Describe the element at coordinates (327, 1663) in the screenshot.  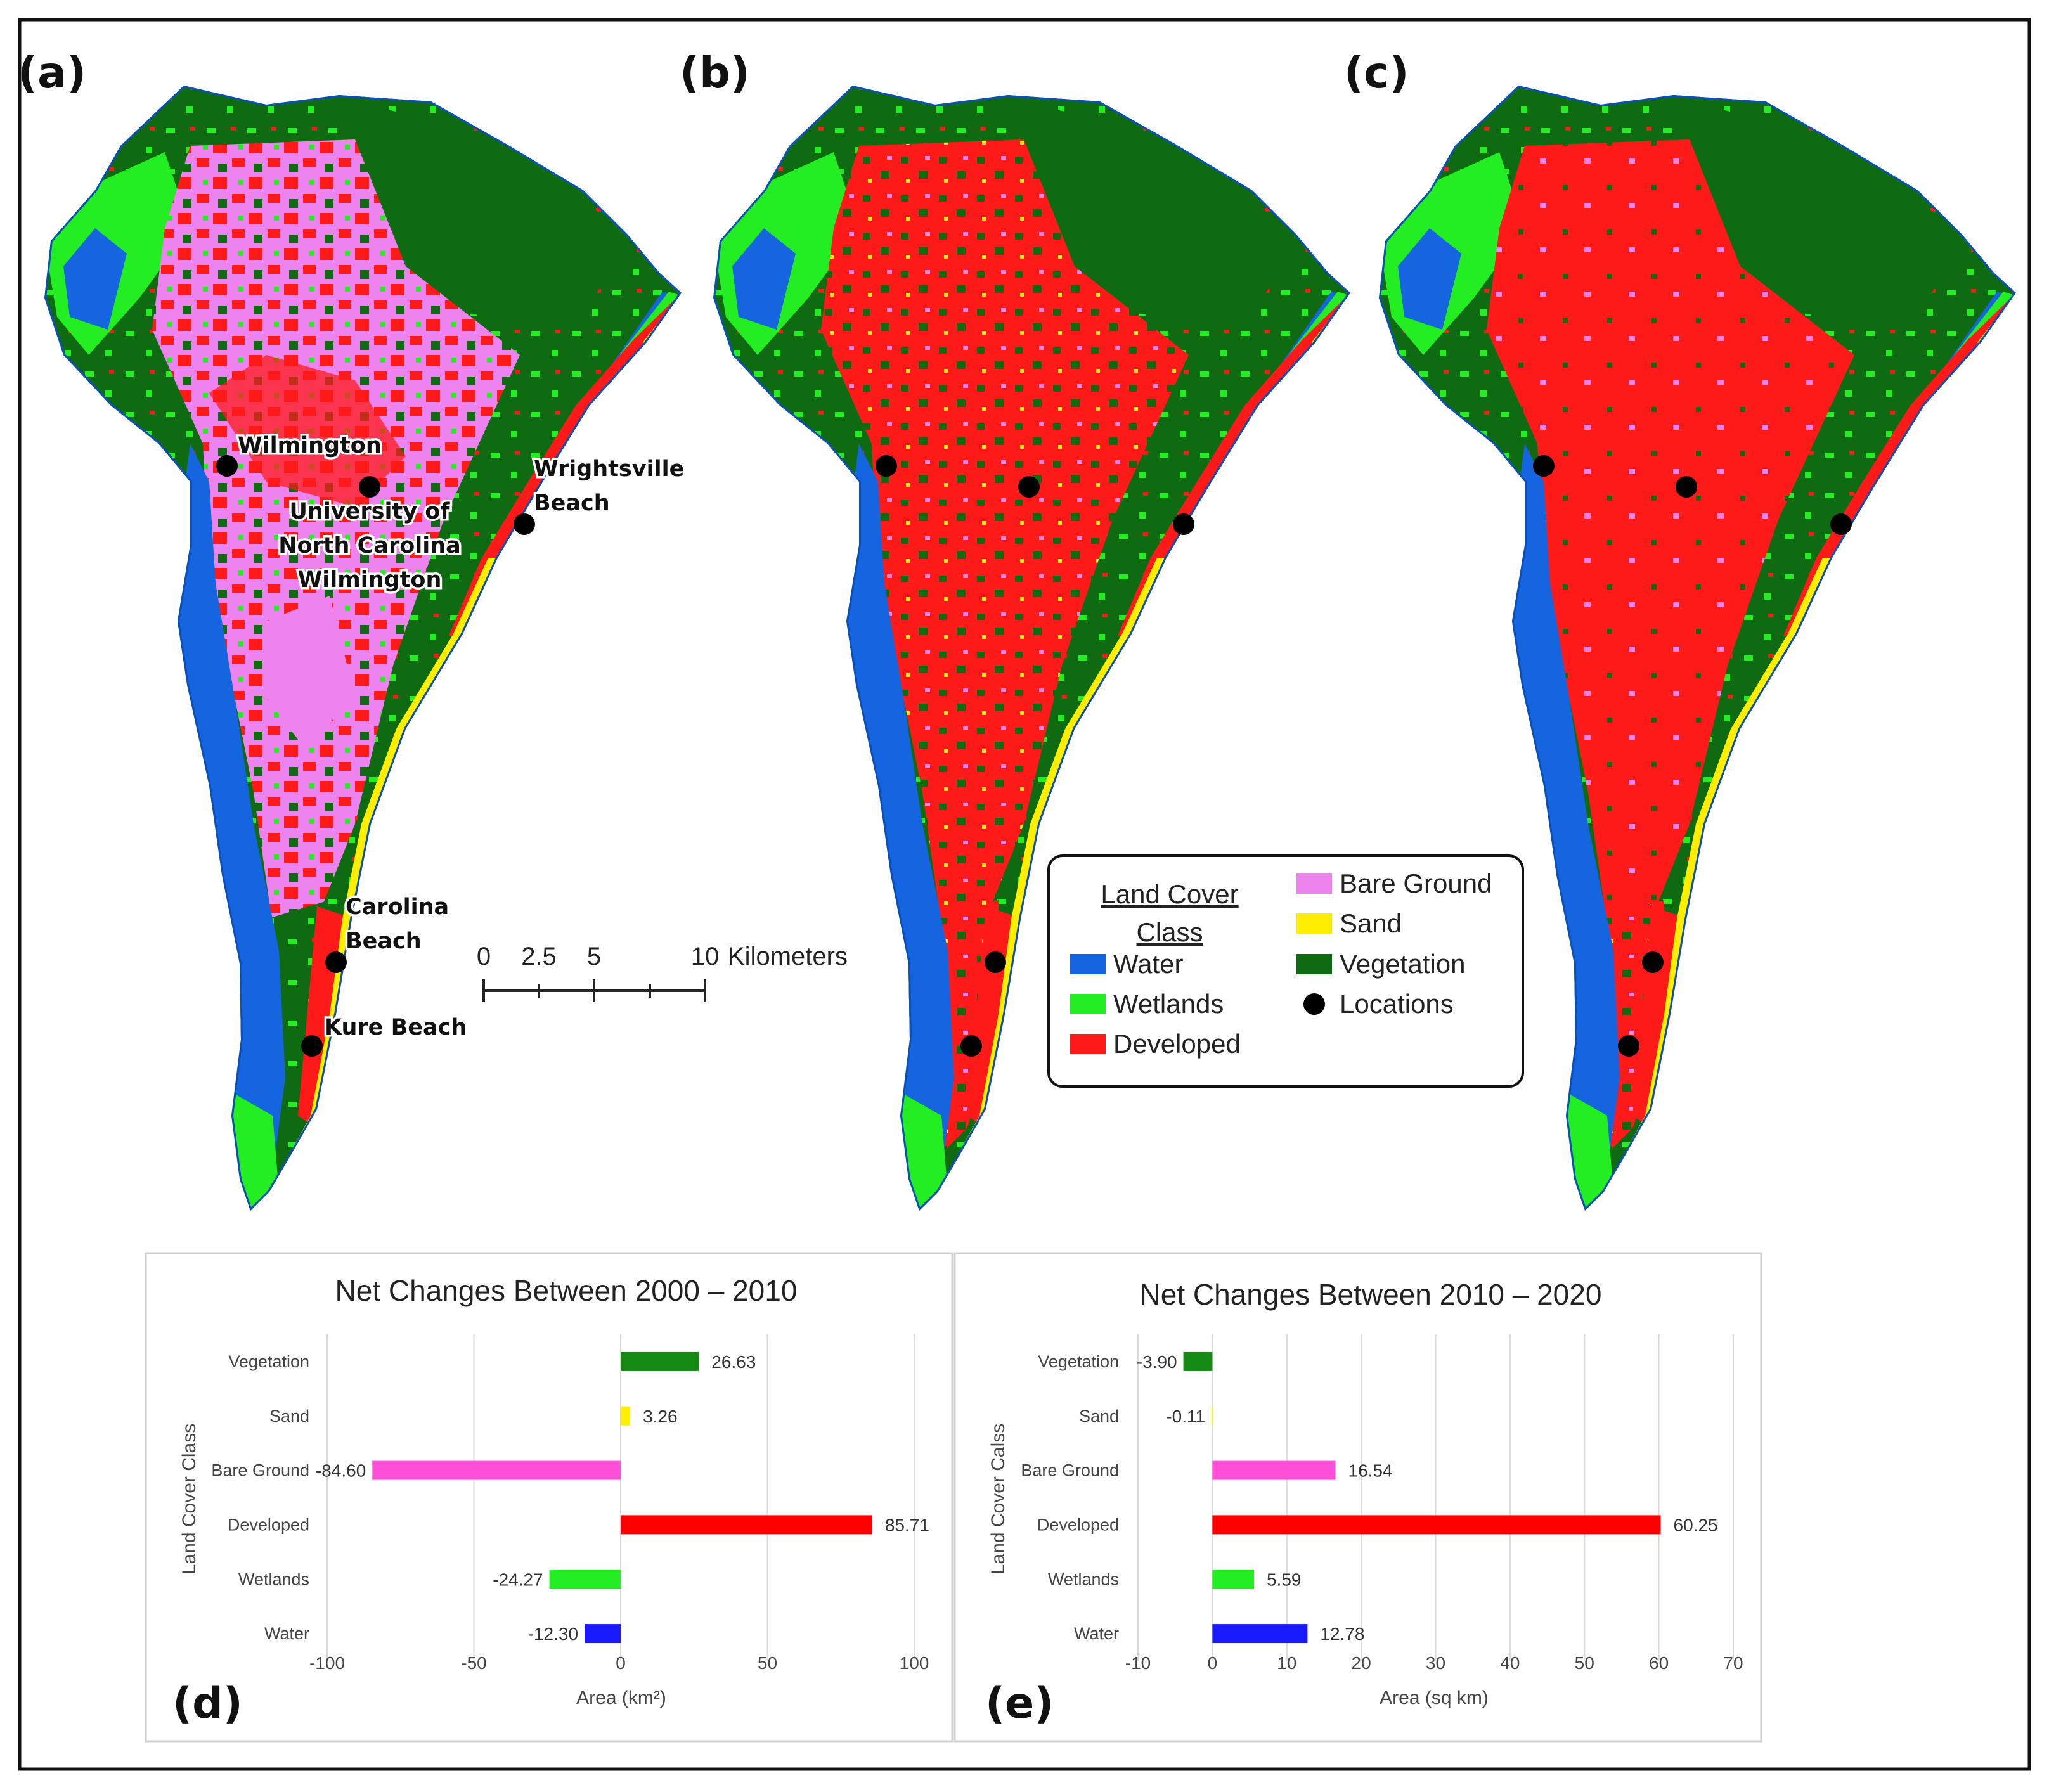
I see `x-tick-label: -100` at that location.